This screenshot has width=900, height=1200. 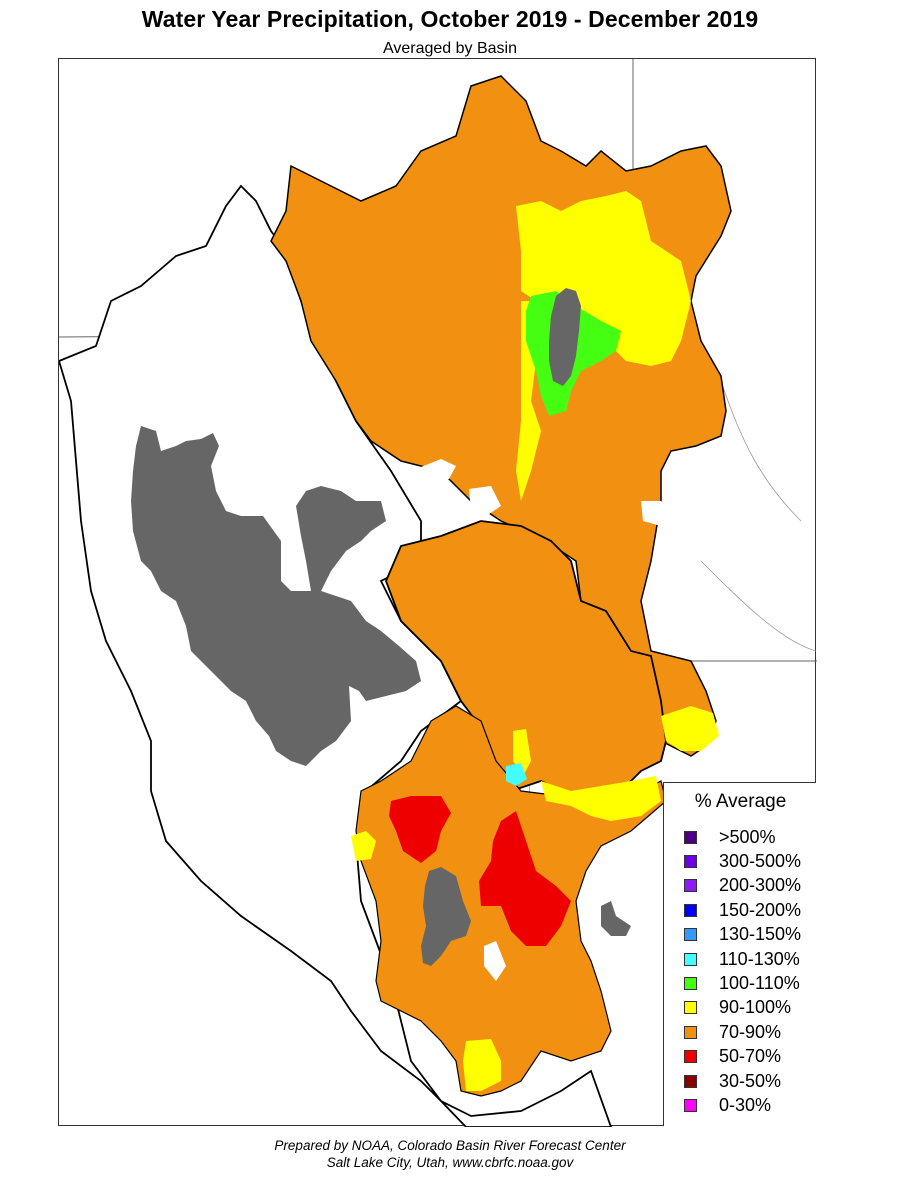 I want to click on yellow-area-south, so click(x=482, y=1065).